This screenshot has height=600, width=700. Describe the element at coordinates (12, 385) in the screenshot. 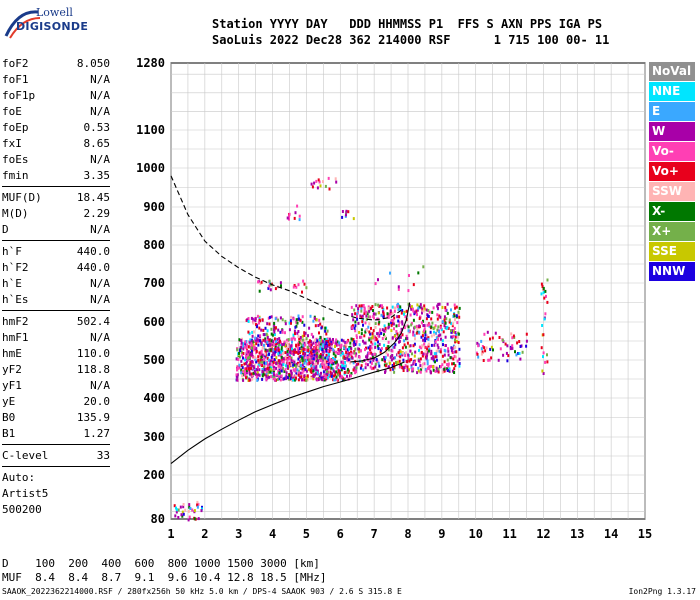

I see `param-label: yF1` at that location.